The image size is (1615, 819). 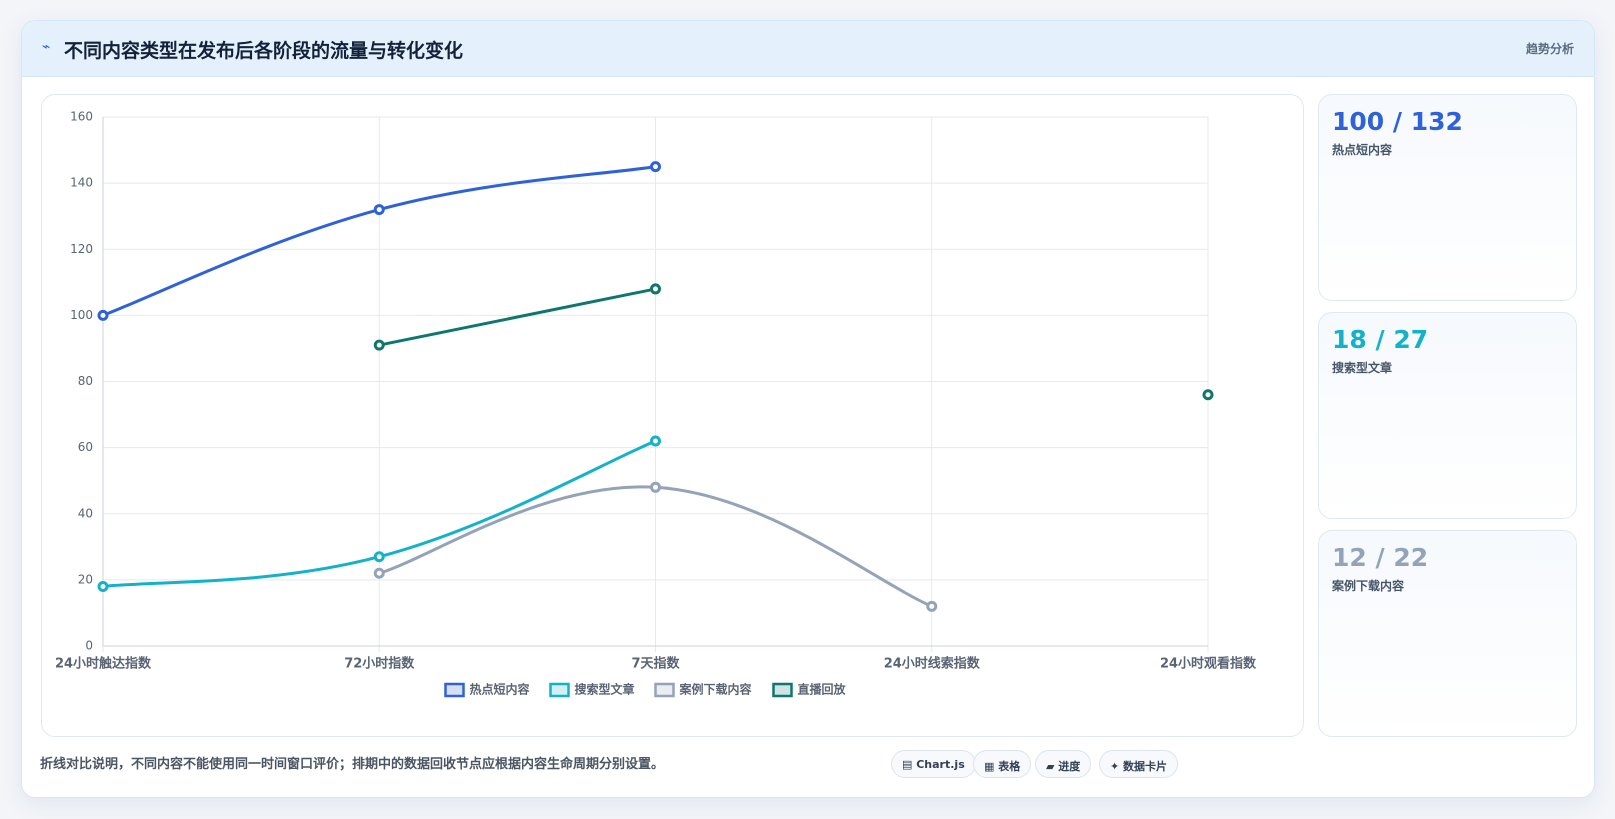 What do you see at coordinates (81, 315) in the screenshot?
I see `y-tick-label: 100` at bounding box center [81, 315].